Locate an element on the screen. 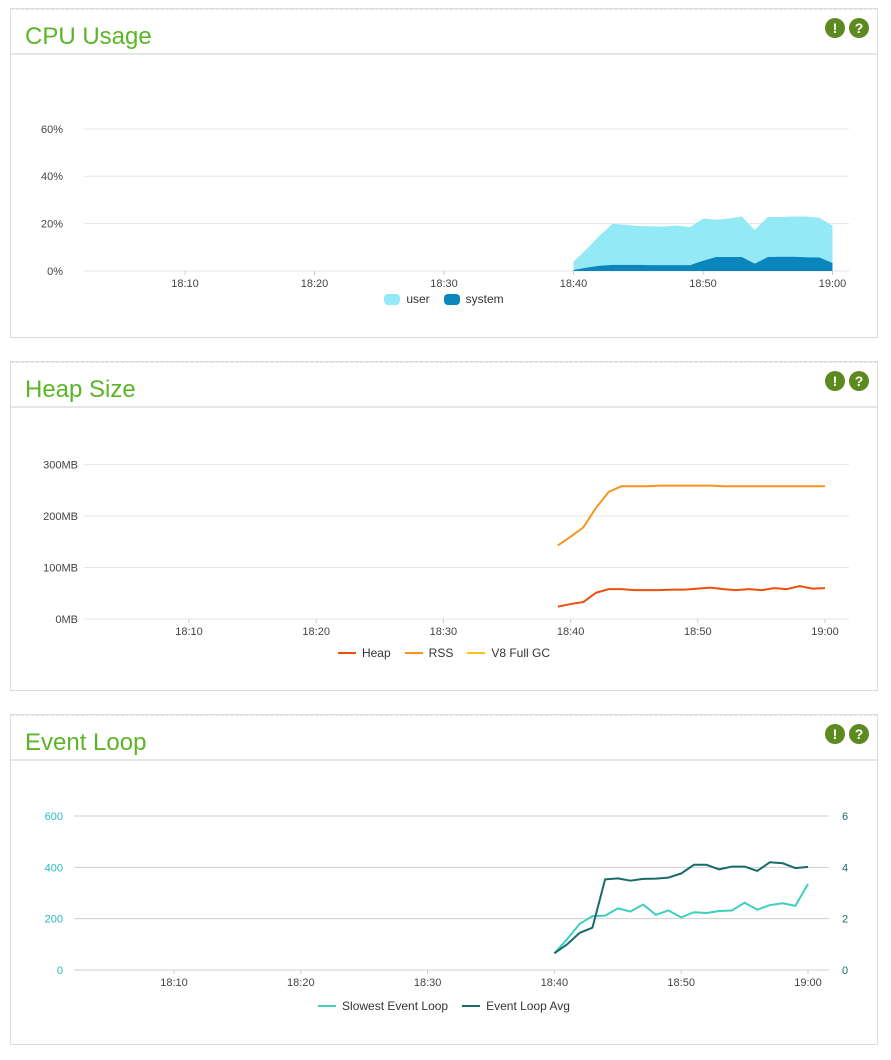 The width and height of the screenshot is (891, 1060). legend-swatch-slowest-event-loop is located at coordinates (327, 1006).